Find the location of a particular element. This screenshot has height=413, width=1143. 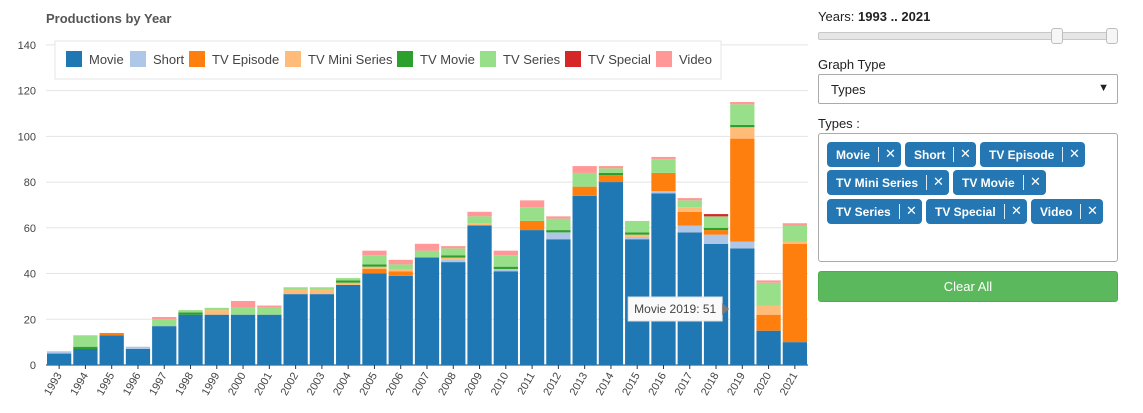

bar-video-2007 is located at coordinates (427, 247).